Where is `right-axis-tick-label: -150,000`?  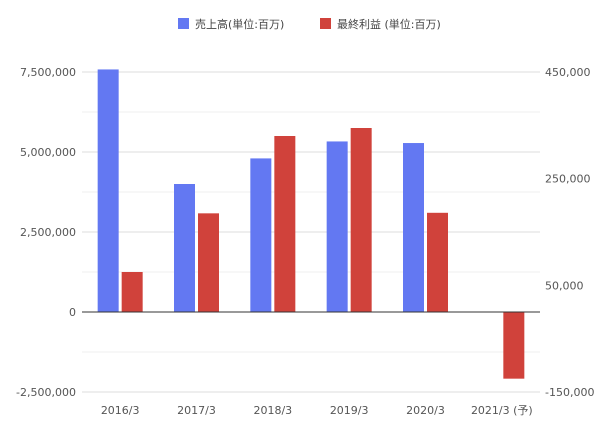 right-axis-tick-label: -150,000 is located at coordinates (569, 392).